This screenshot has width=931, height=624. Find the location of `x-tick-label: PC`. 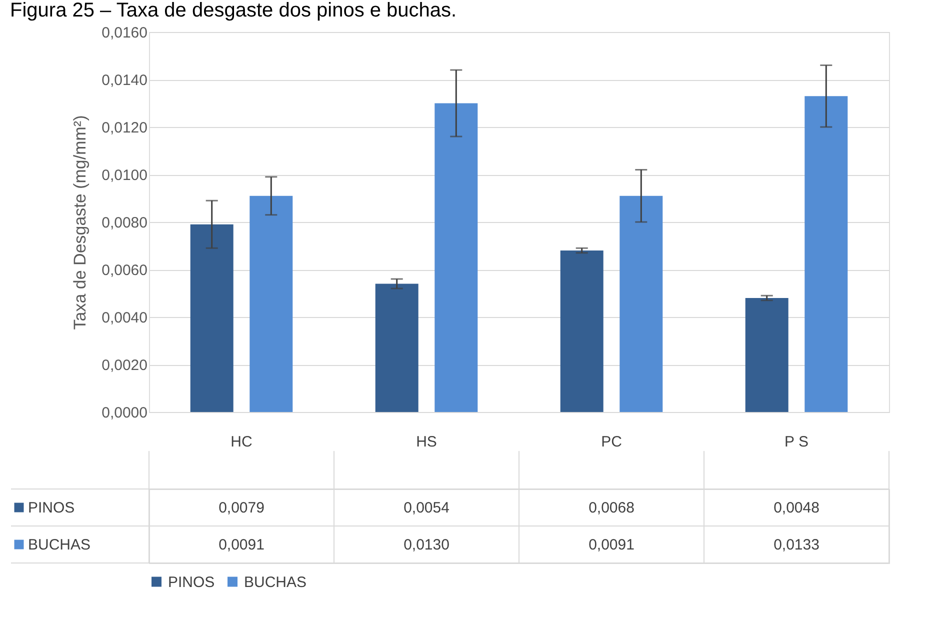

x-tick-label: PC is located at coordinates (611, 442).